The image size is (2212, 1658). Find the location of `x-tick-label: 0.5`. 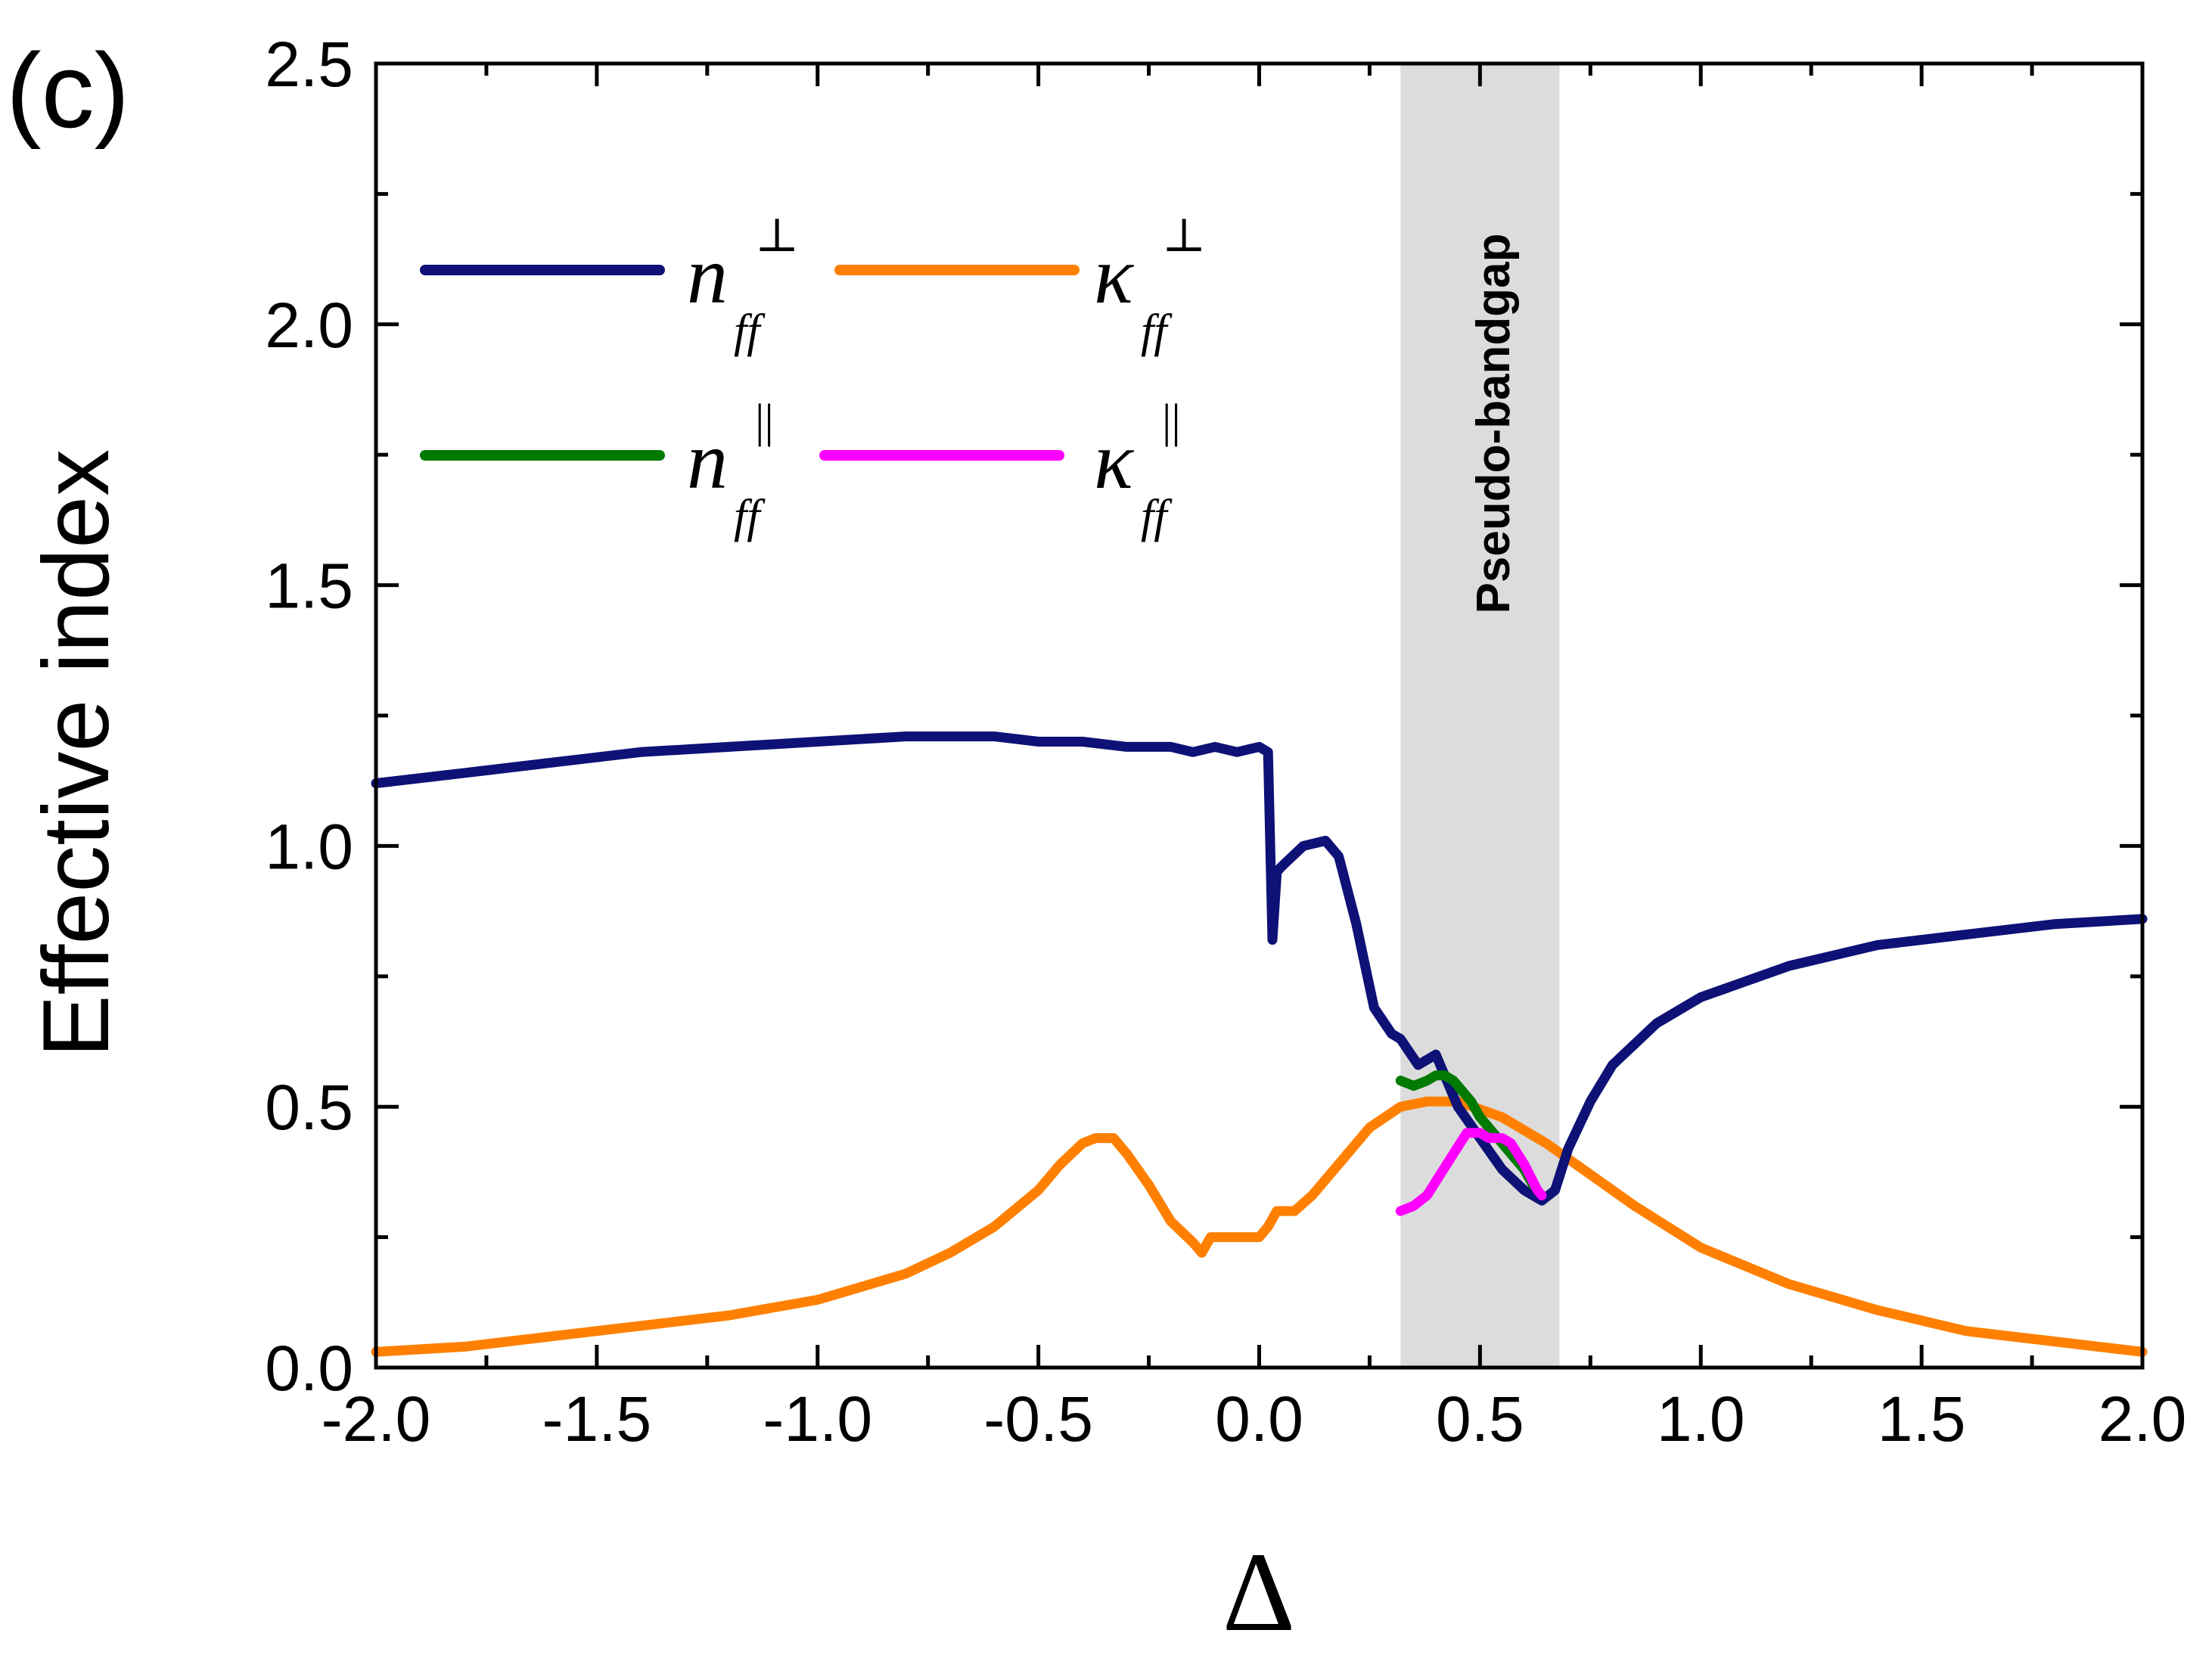

x-tick-label: 0.5 is located at coordinates (1480, 1419).